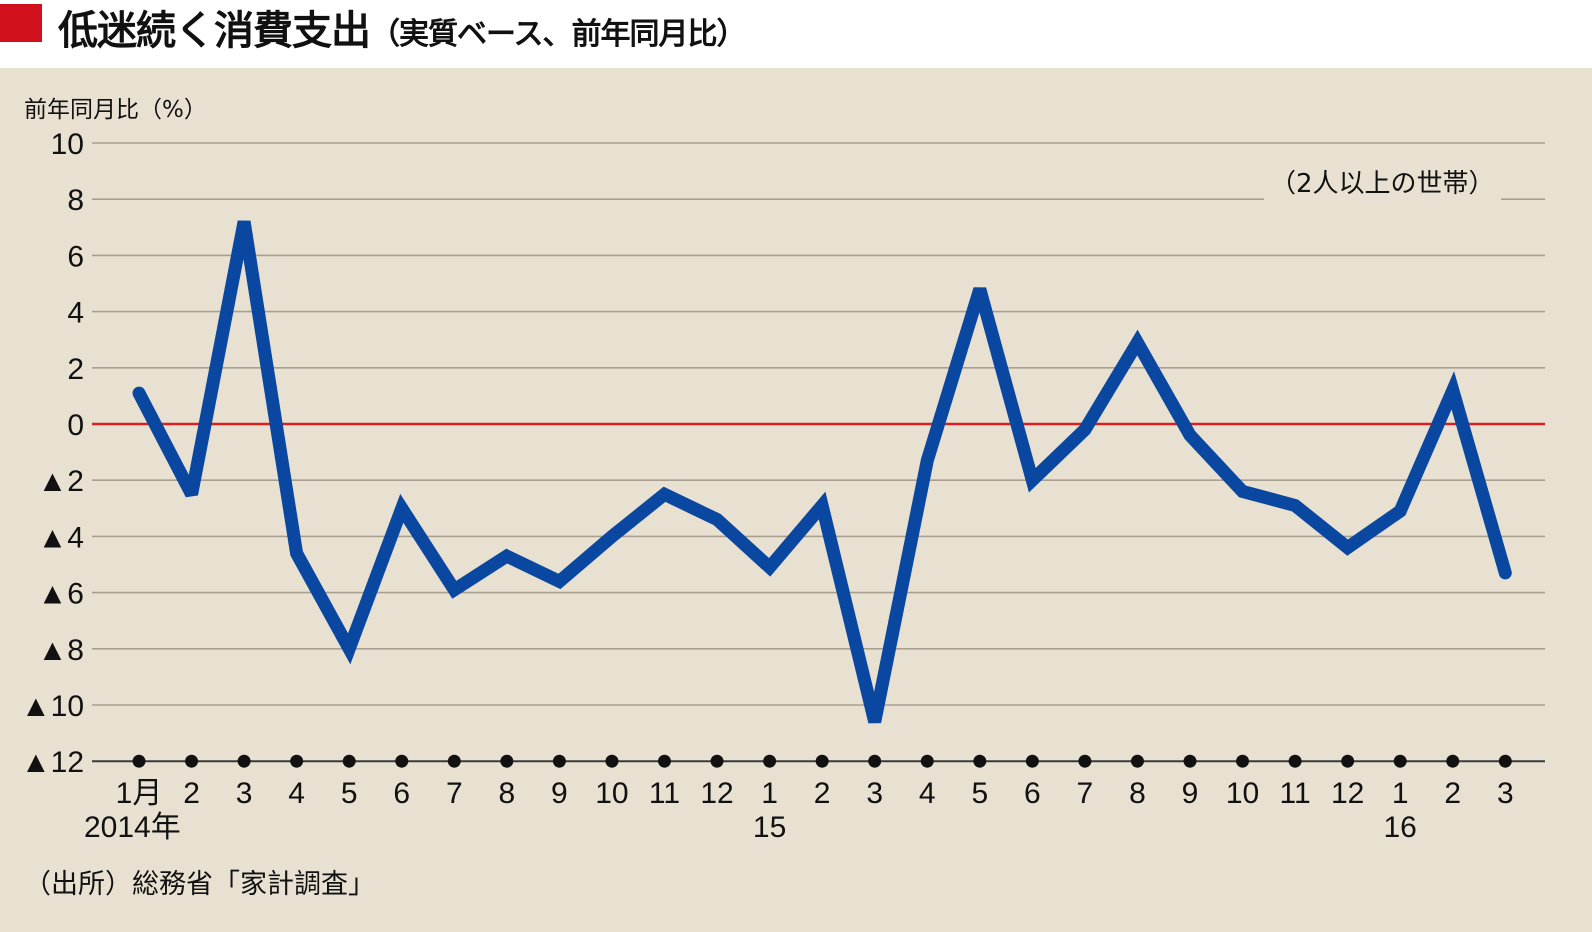  I want to click on chart-title-main: 低迷続く消費支出, so click(214, 31).